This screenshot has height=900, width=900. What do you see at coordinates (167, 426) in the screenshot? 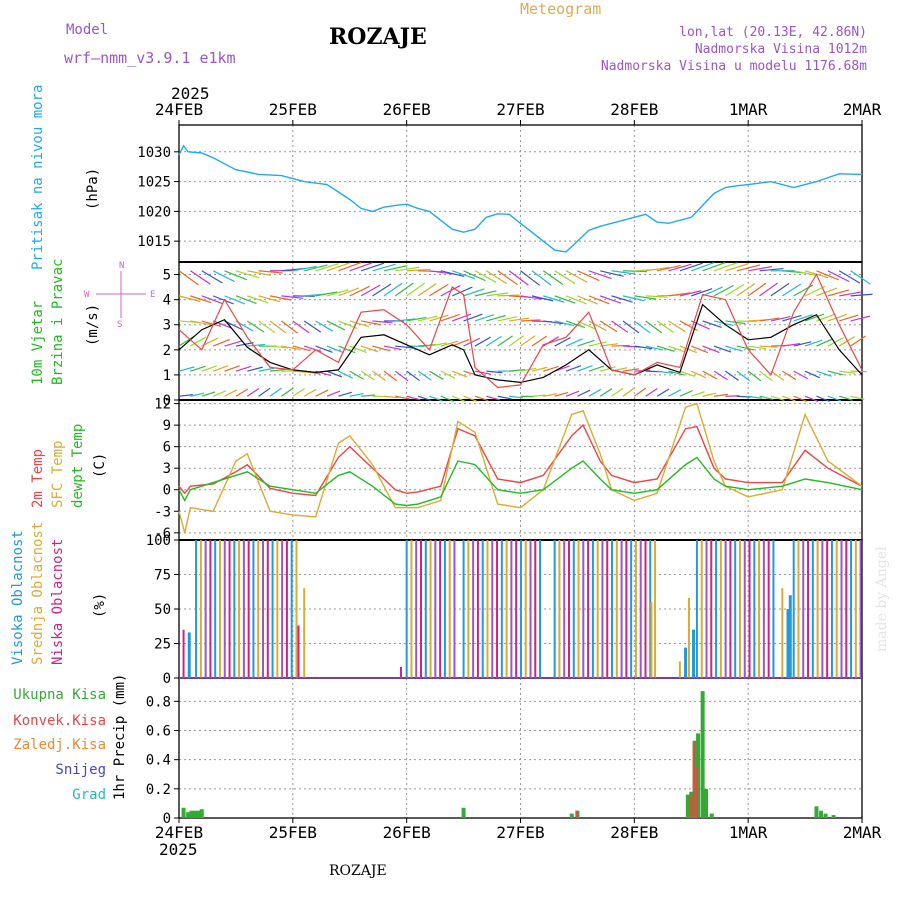
I see `y-tick-label: 9` at bounding box center [167, 426].